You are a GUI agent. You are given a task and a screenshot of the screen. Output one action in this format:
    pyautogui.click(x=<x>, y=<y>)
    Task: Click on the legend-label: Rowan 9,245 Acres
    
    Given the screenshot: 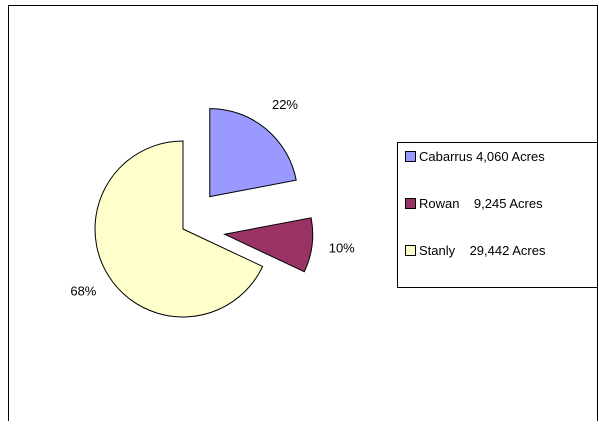 What is the action you would take?
    pyautogui.click(x=481, y=203)
    